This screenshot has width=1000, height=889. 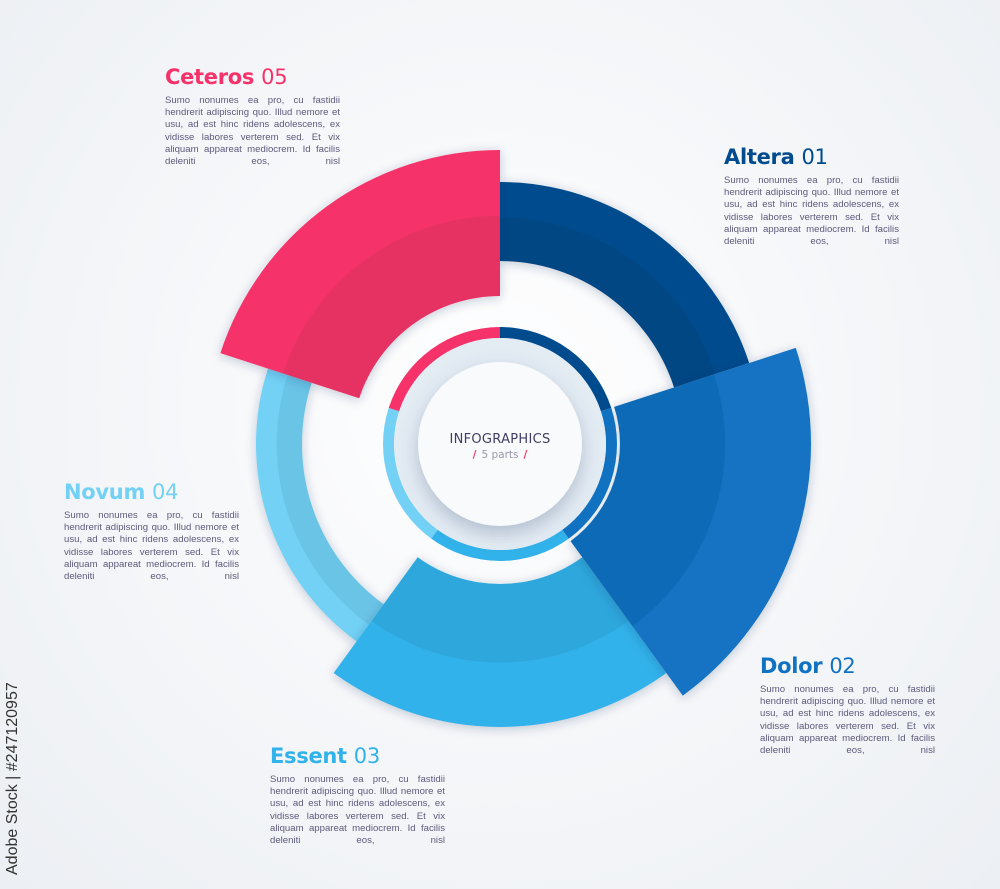 I want to click on label-title: Dolor 02, so click(x=808, y=666).